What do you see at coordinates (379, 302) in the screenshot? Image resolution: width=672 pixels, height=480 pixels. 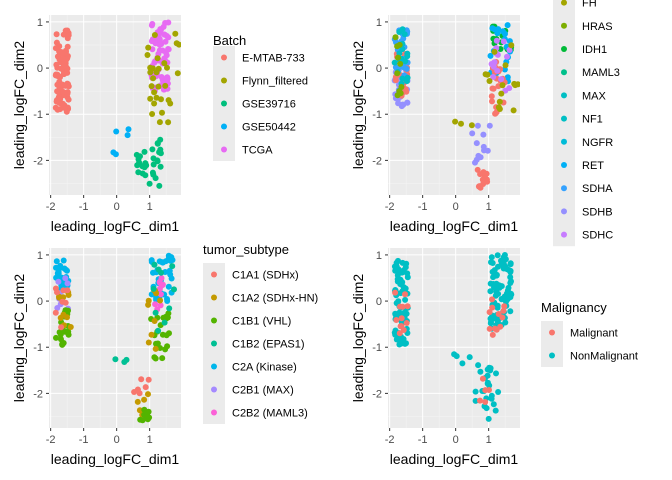 I see `y-tick-label: 0` at bounding box center [379, 302].